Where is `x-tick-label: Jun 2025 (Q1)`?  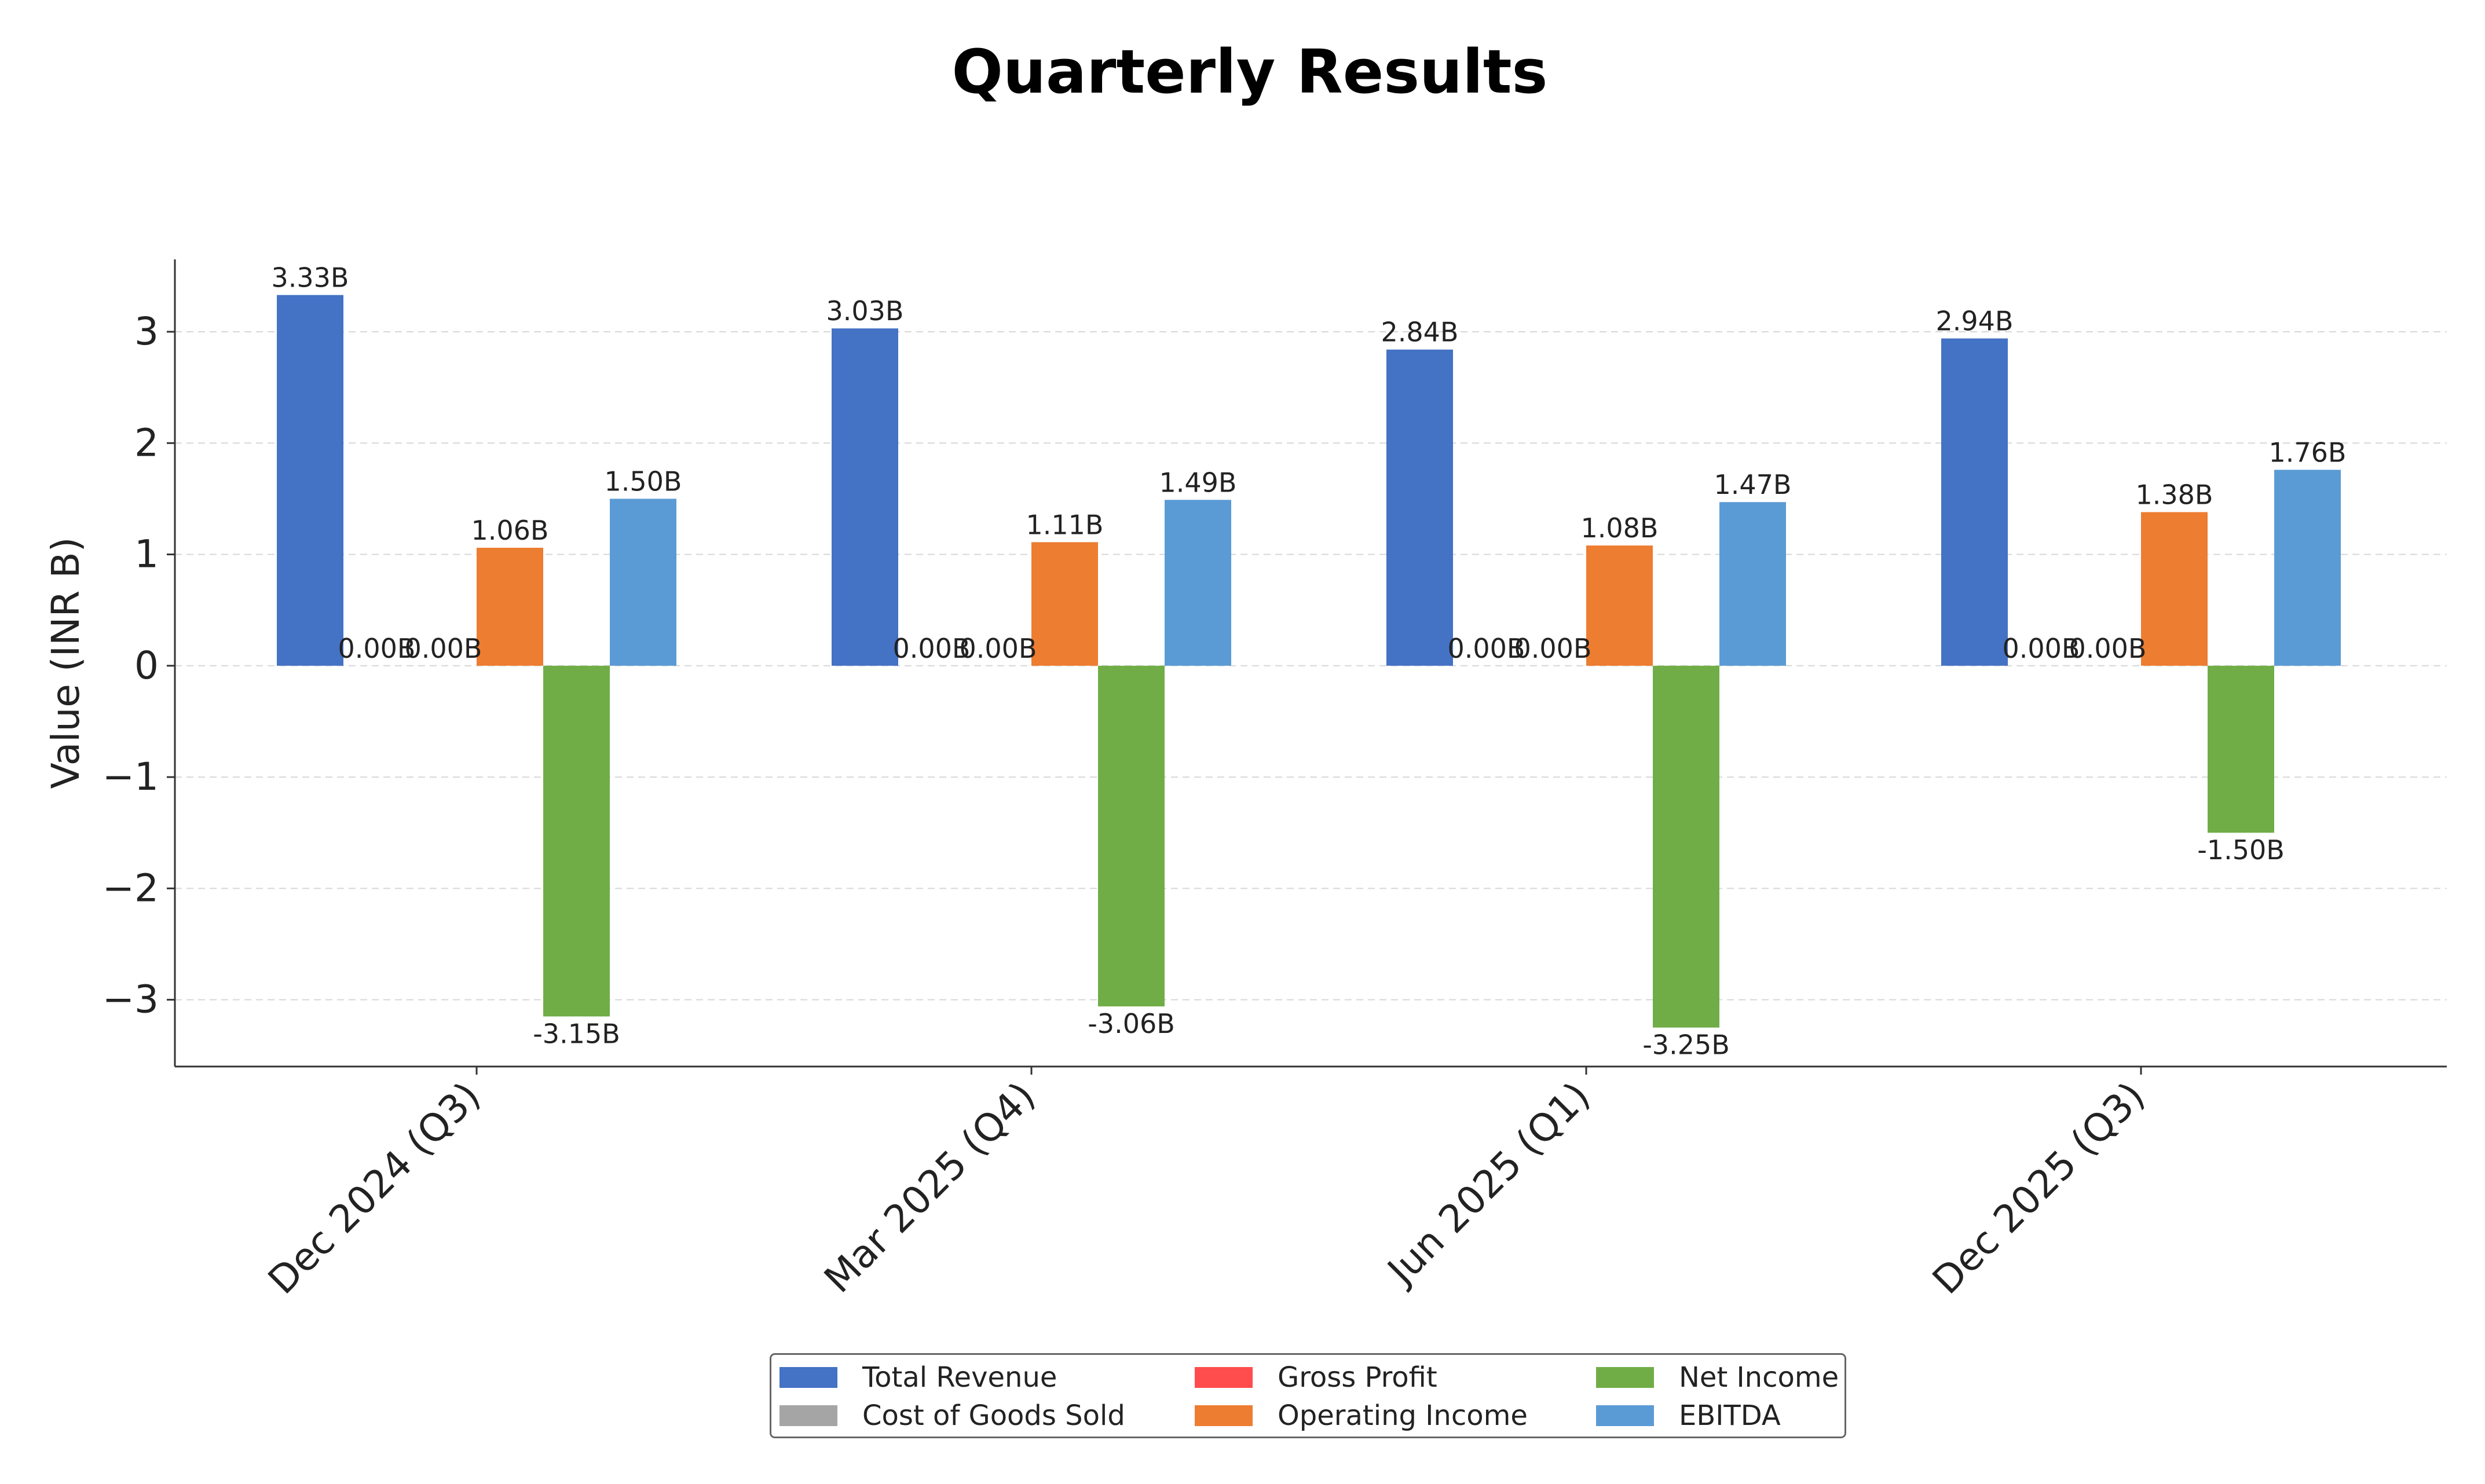 x-tick-label: Jun 2025 (Q1) is located at coordinates (1488, 1183).